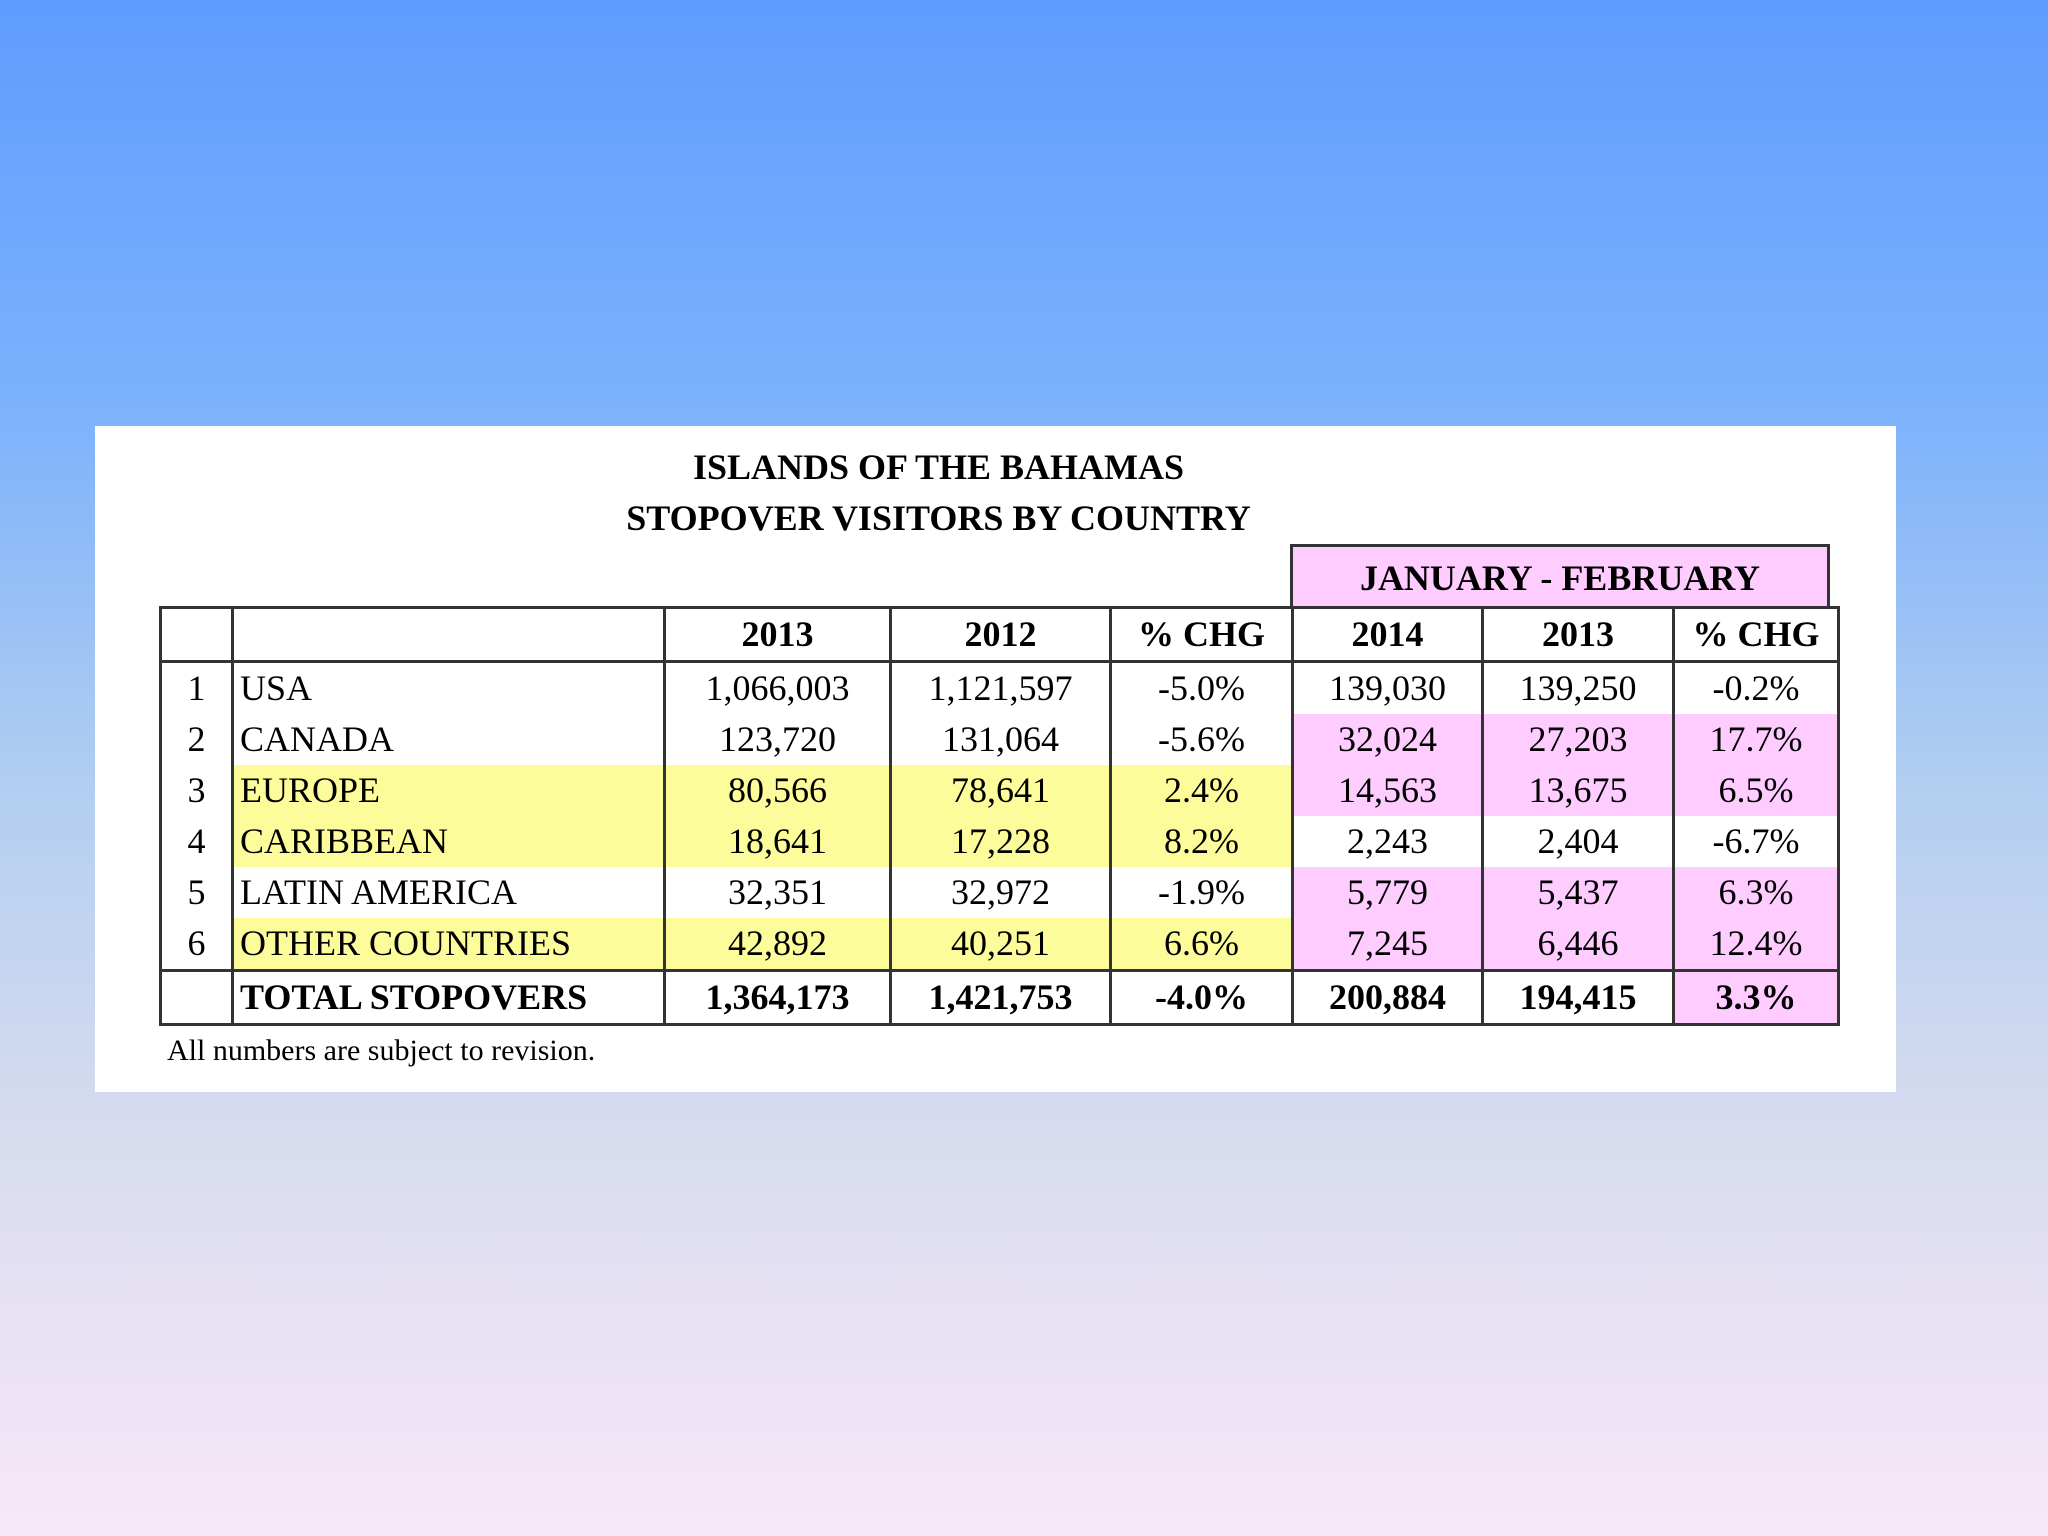 Image resolution: width=2048 pixels, height=1536 pixels. I want to click on period-value-2014: 5,779, so click(1387, 892).